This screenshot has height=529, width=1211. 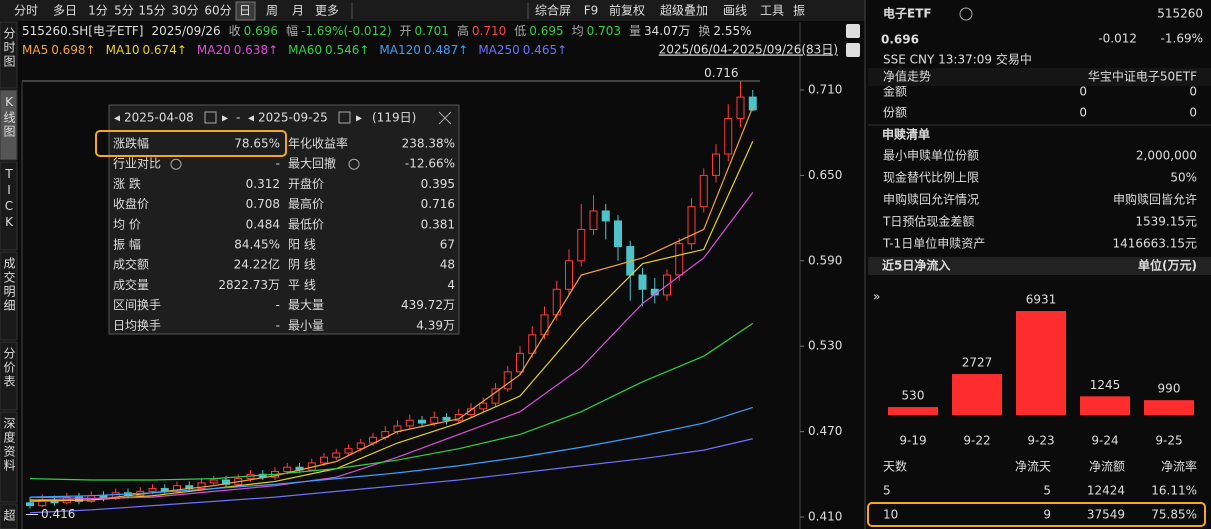 What do you see at coordinates (445, 118) in the screenshot?
I see `close-icon` at bounding box center [445, 118].